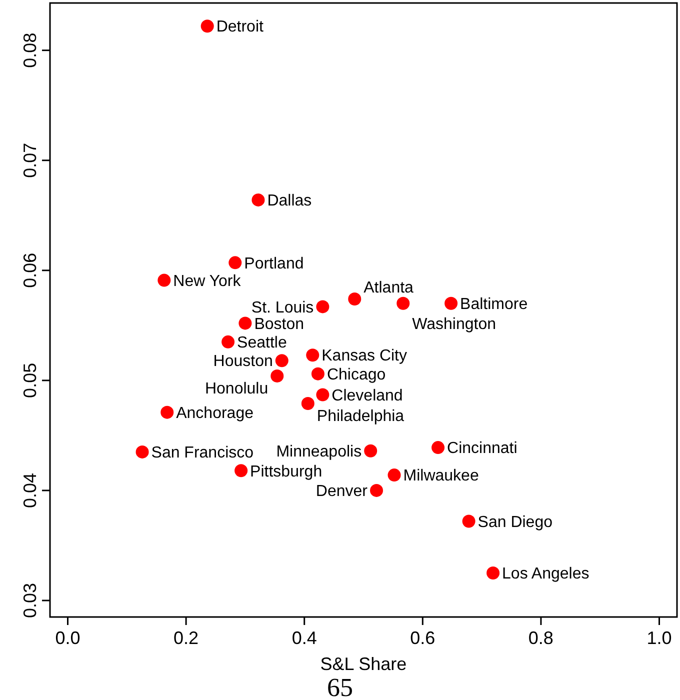 This screenshot has width=680, height=700. What do you see at coordinates (186, 638) in the screenshot?
I see `x-tick-label: 0.2` at bounding box center [186, 638].